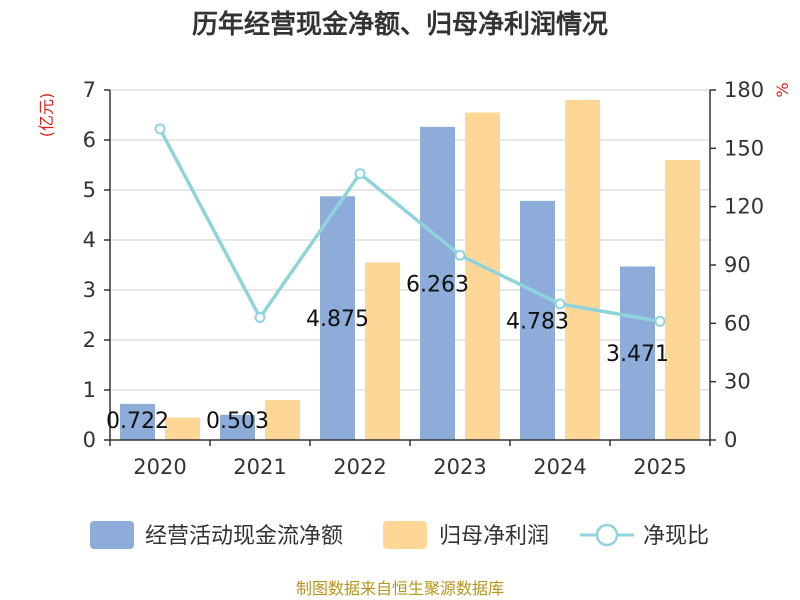 This screenshot has width=800, height=600. I want to click on data-label-cash-flow-2020: 0.722, so click(137, 421).